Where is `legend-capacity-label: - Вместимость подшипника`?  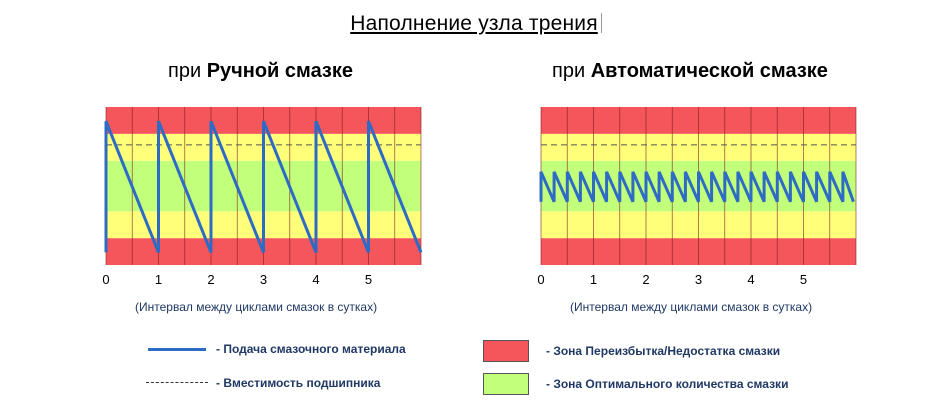
legend-capacity-label: - Вместимость подшипника is located at coordinates (298, 383).